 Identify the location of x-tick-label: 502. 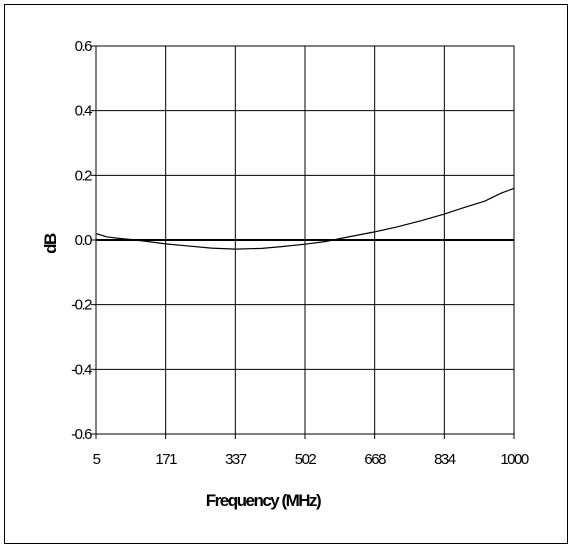
(306, 459).